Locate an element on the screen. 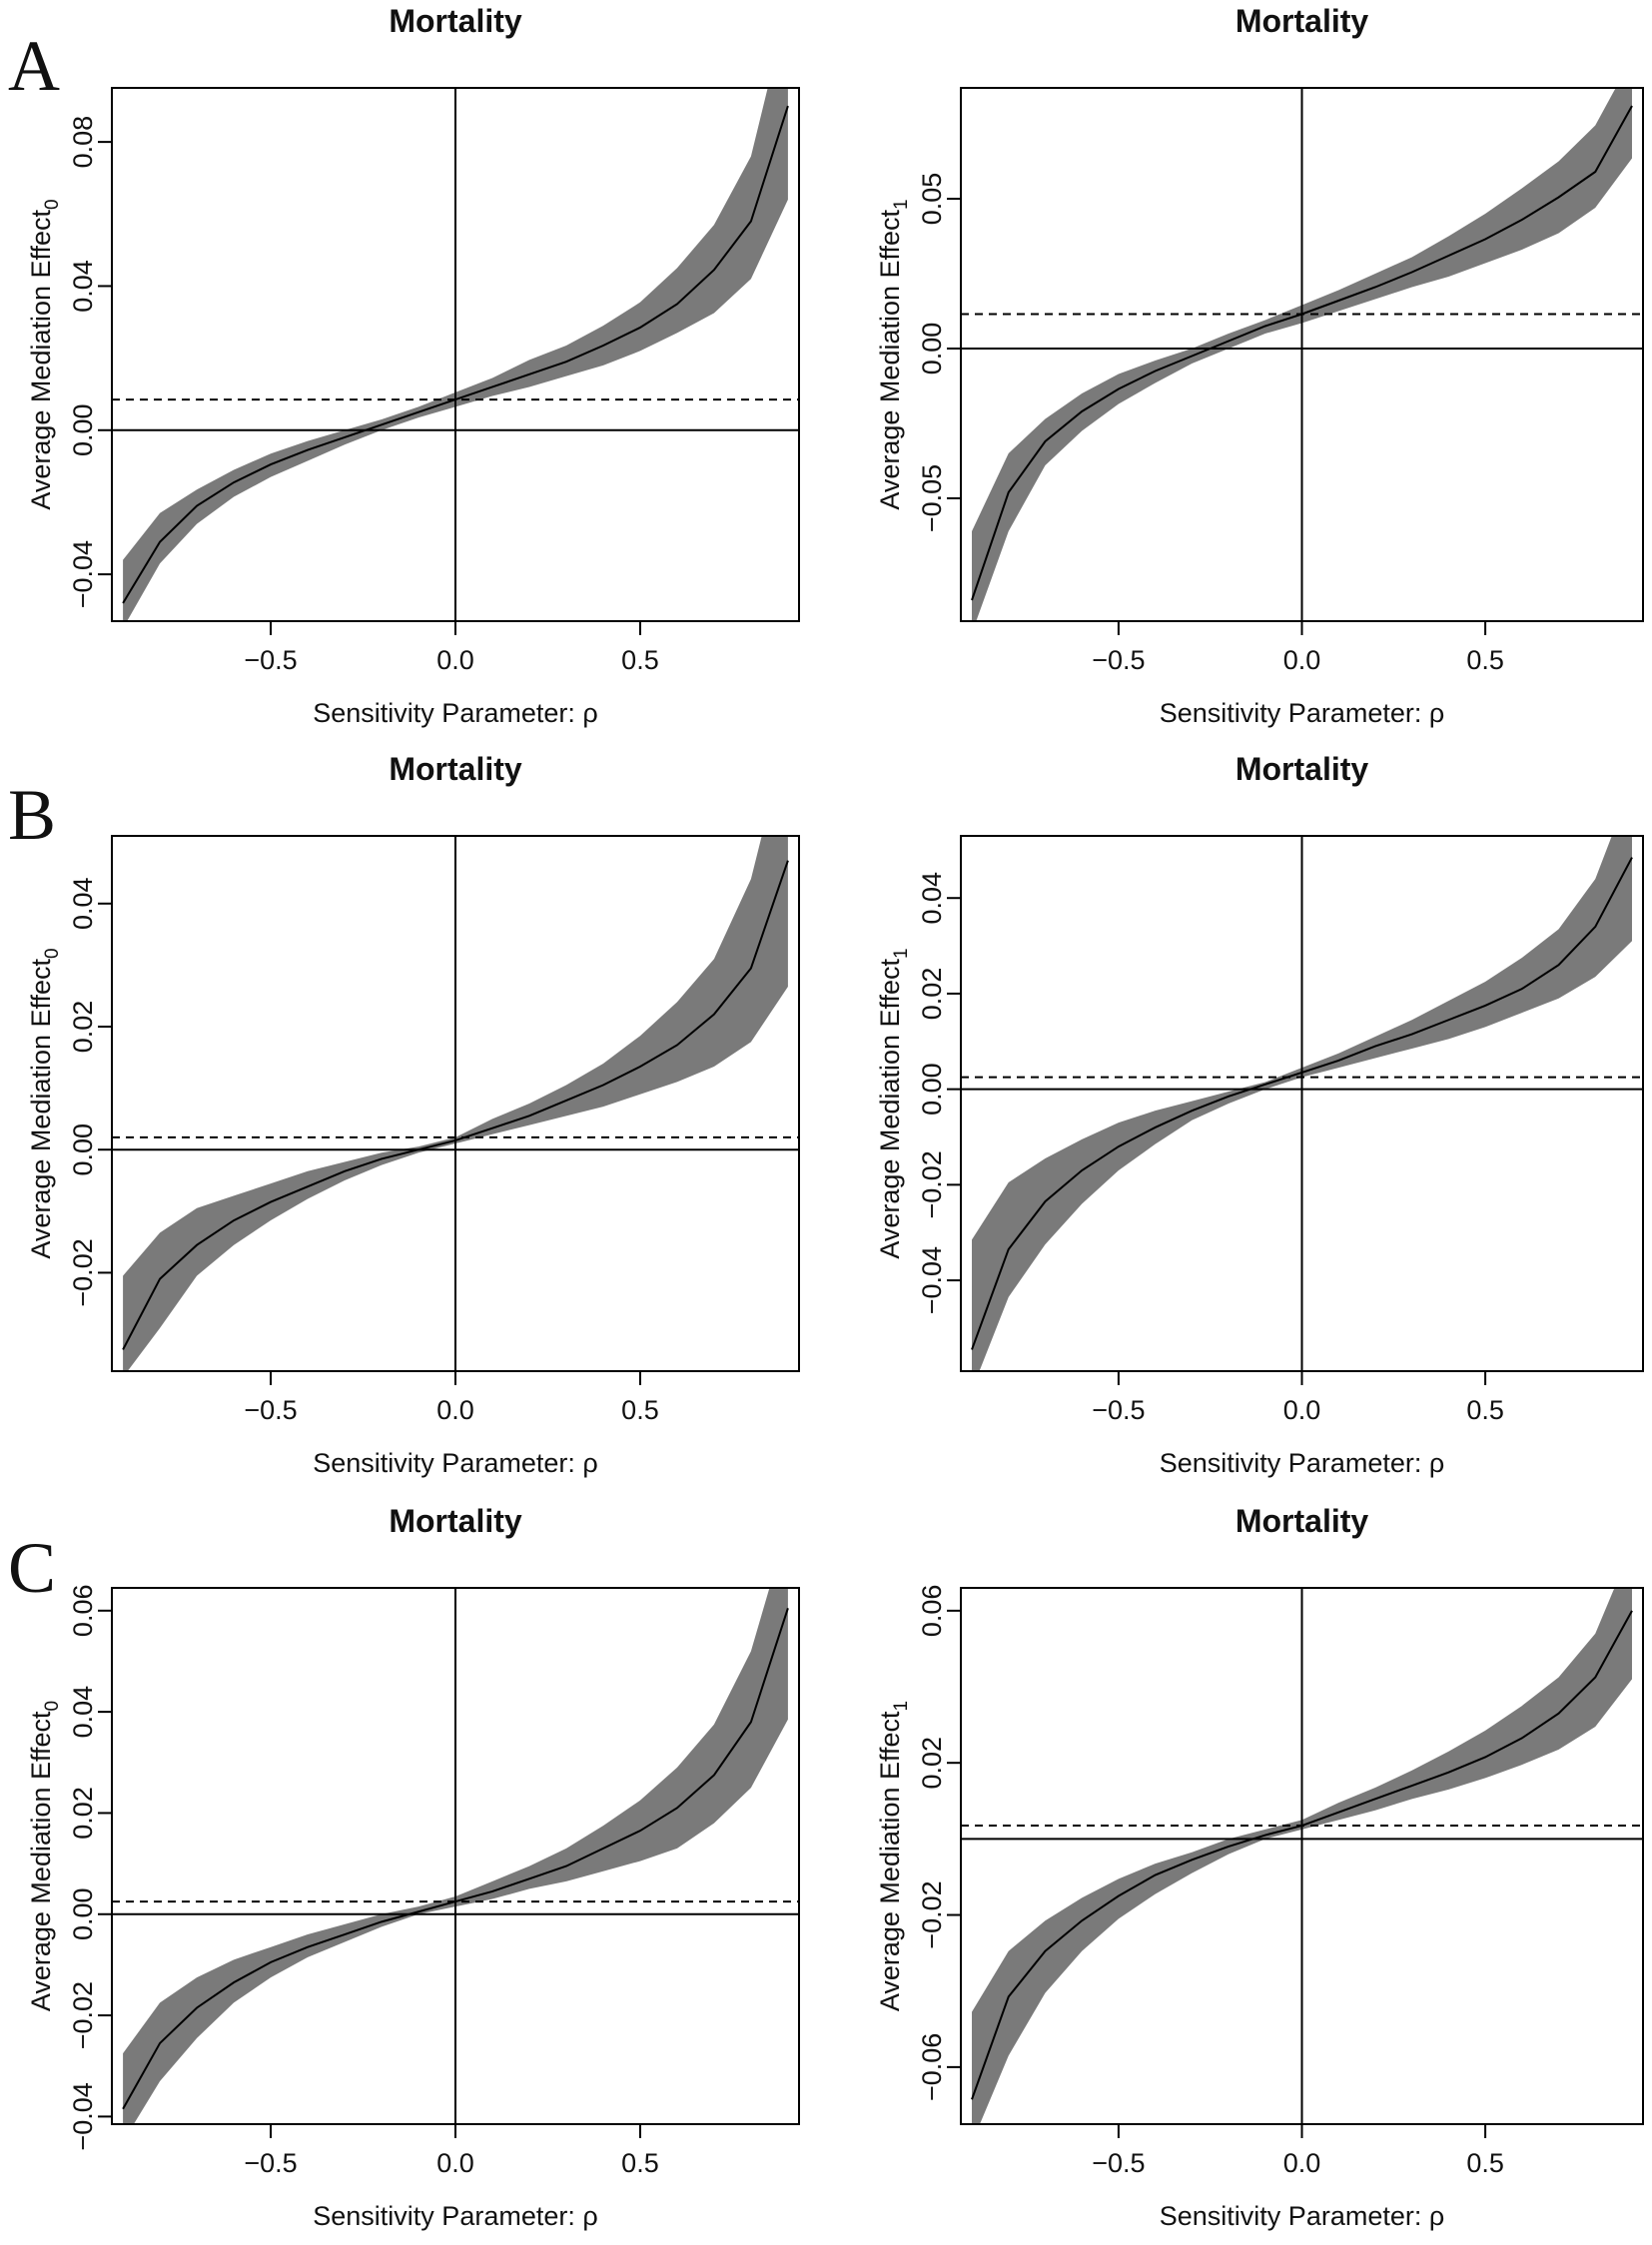  confidence-band is located at coordinates (455, 1856).